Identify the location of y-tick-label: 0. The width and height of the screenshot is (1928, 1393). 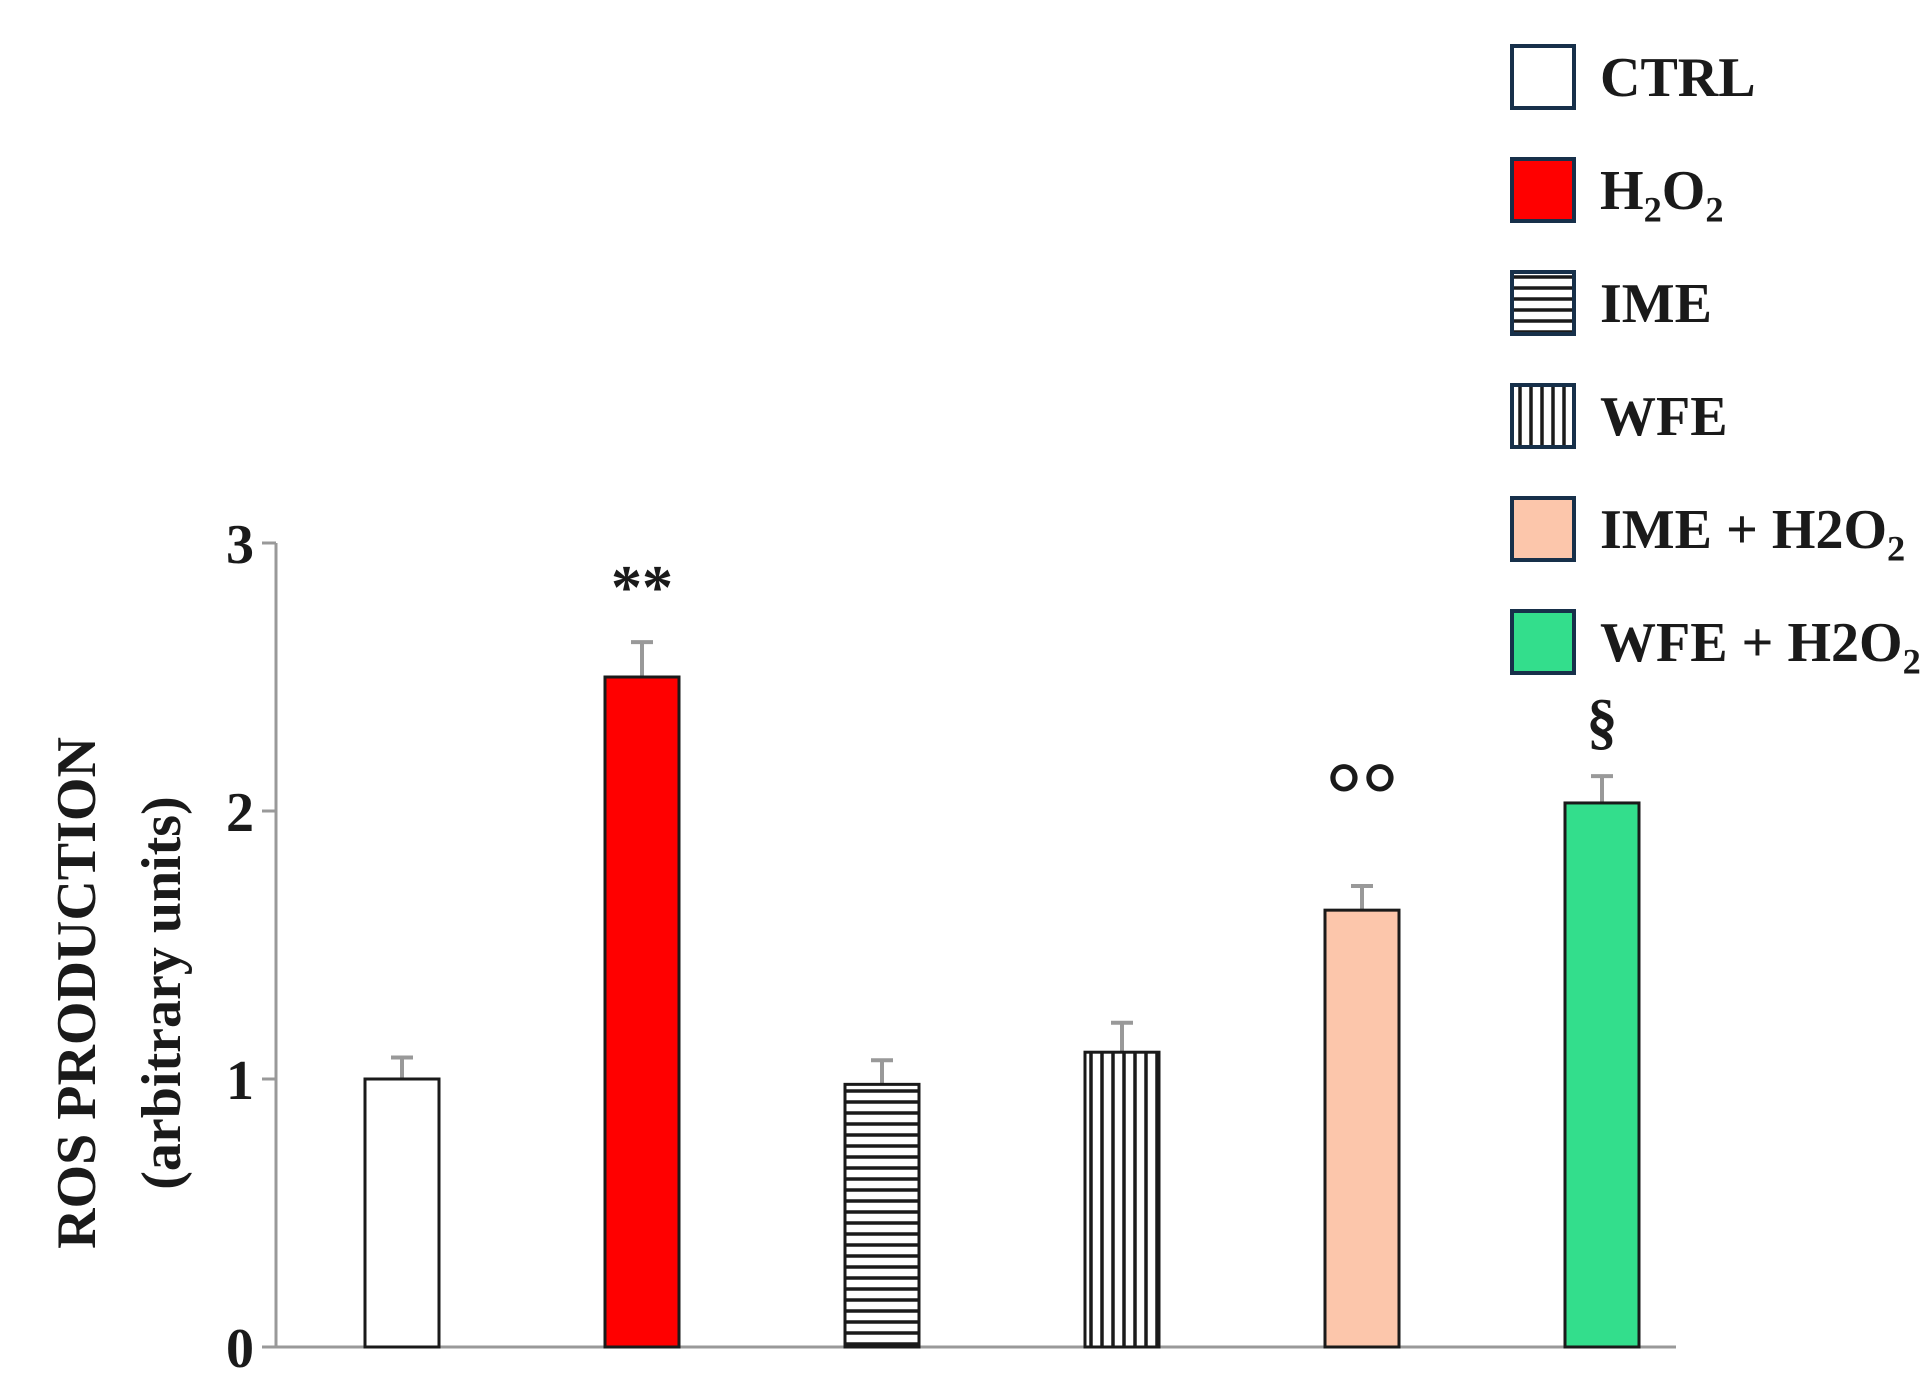
(240, 1349).